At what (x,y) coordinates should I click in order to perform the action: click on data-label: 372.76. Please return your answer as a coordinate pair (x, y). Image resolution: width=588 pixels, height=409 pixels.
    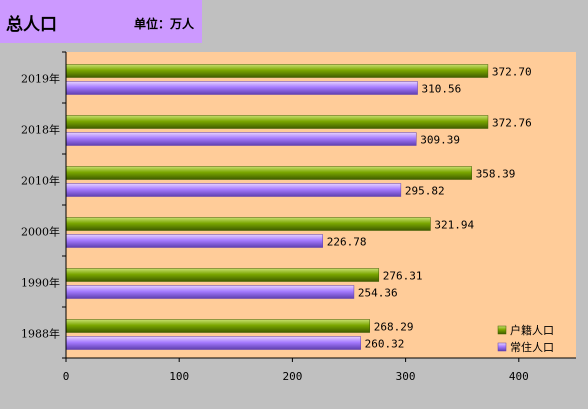
    Looking at the image, I should click on (512, 123).